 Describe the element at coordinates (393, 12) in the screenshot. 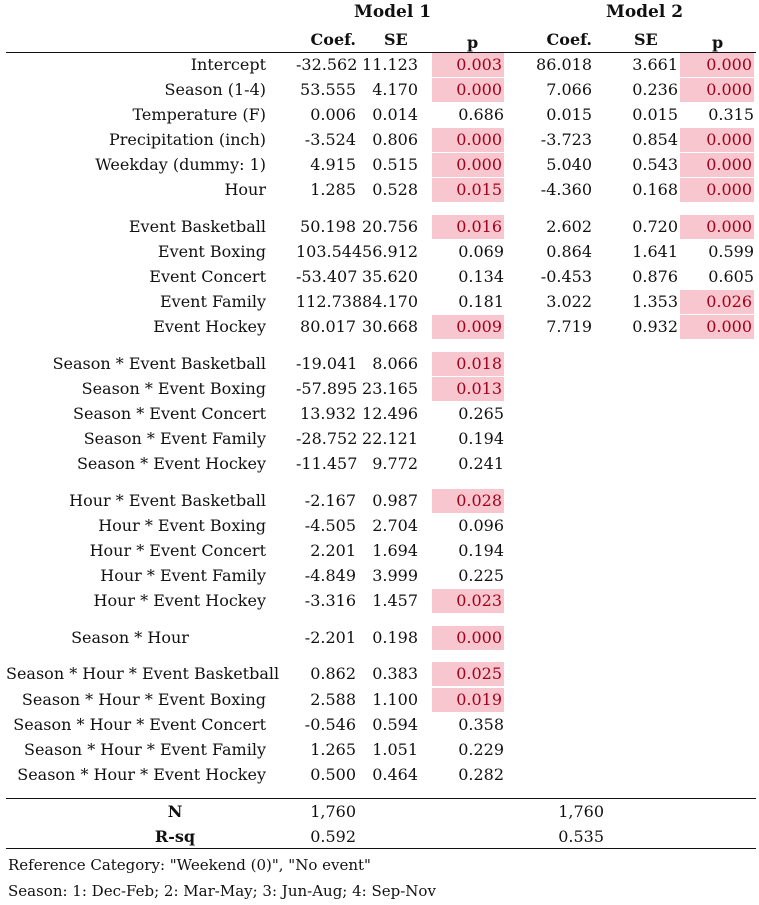

I see `model-1-title: Model 1` at that location.